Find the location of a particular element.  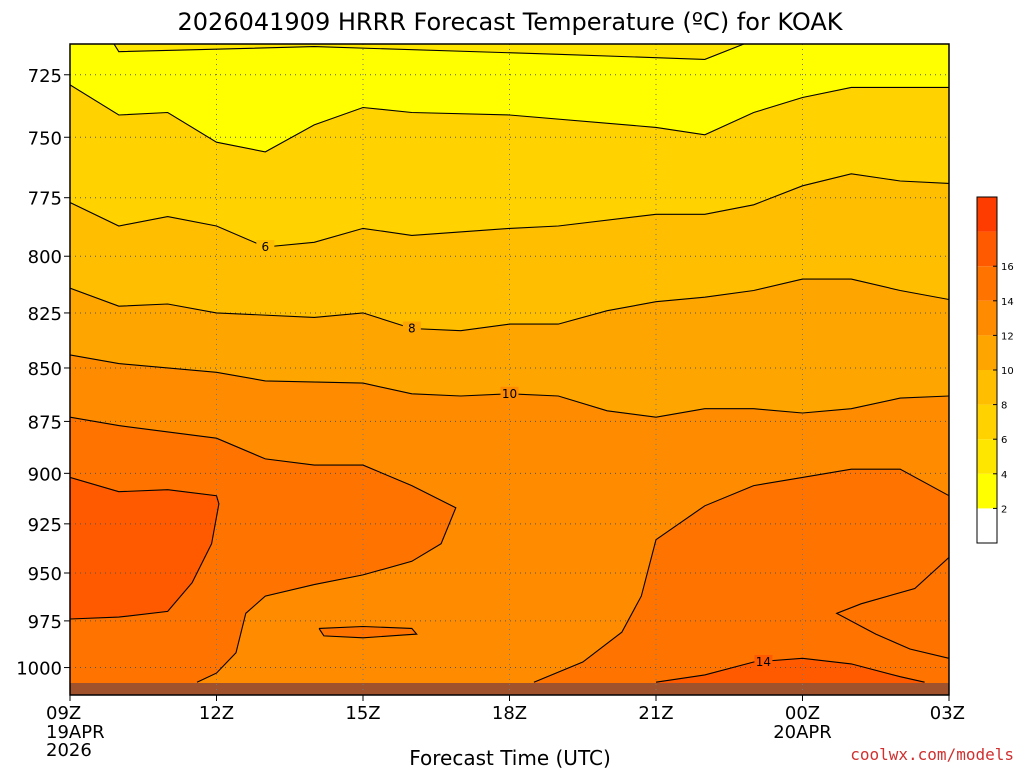

contour-label-6: 6 is located at coordinates (266, 247).